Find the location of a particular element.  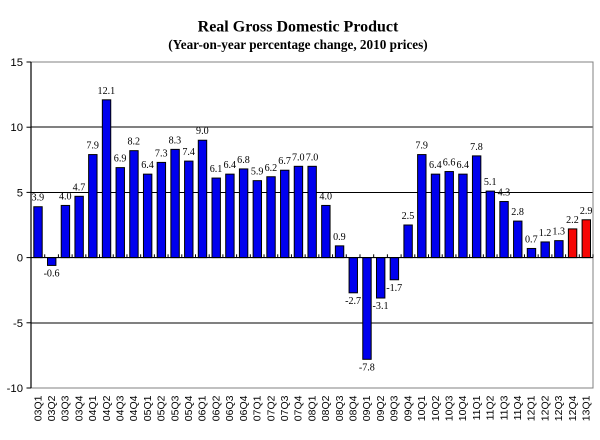

svg-text: 12Q2 is located at coordinates (545, 408).